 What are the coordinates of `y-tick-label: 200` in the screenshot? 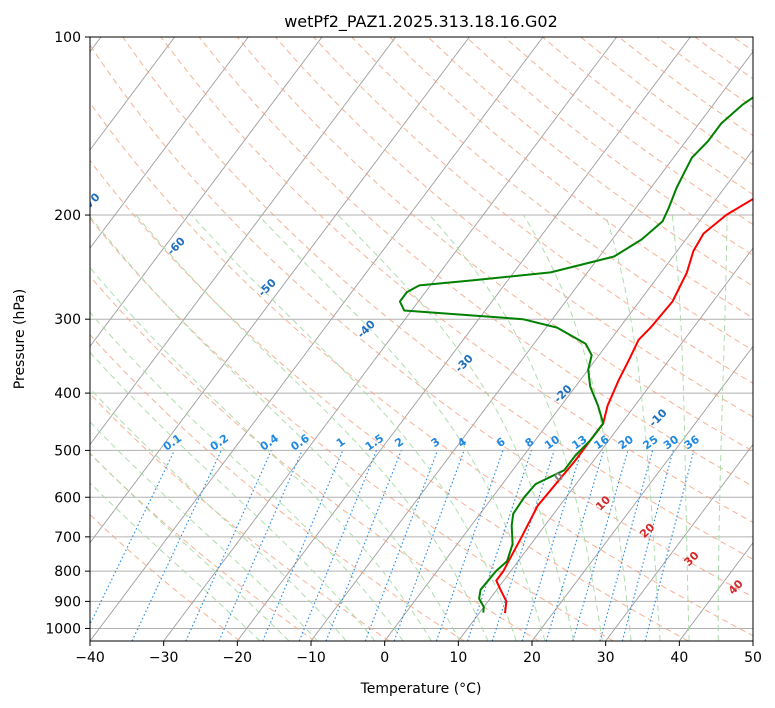 It's located at (67, 216).